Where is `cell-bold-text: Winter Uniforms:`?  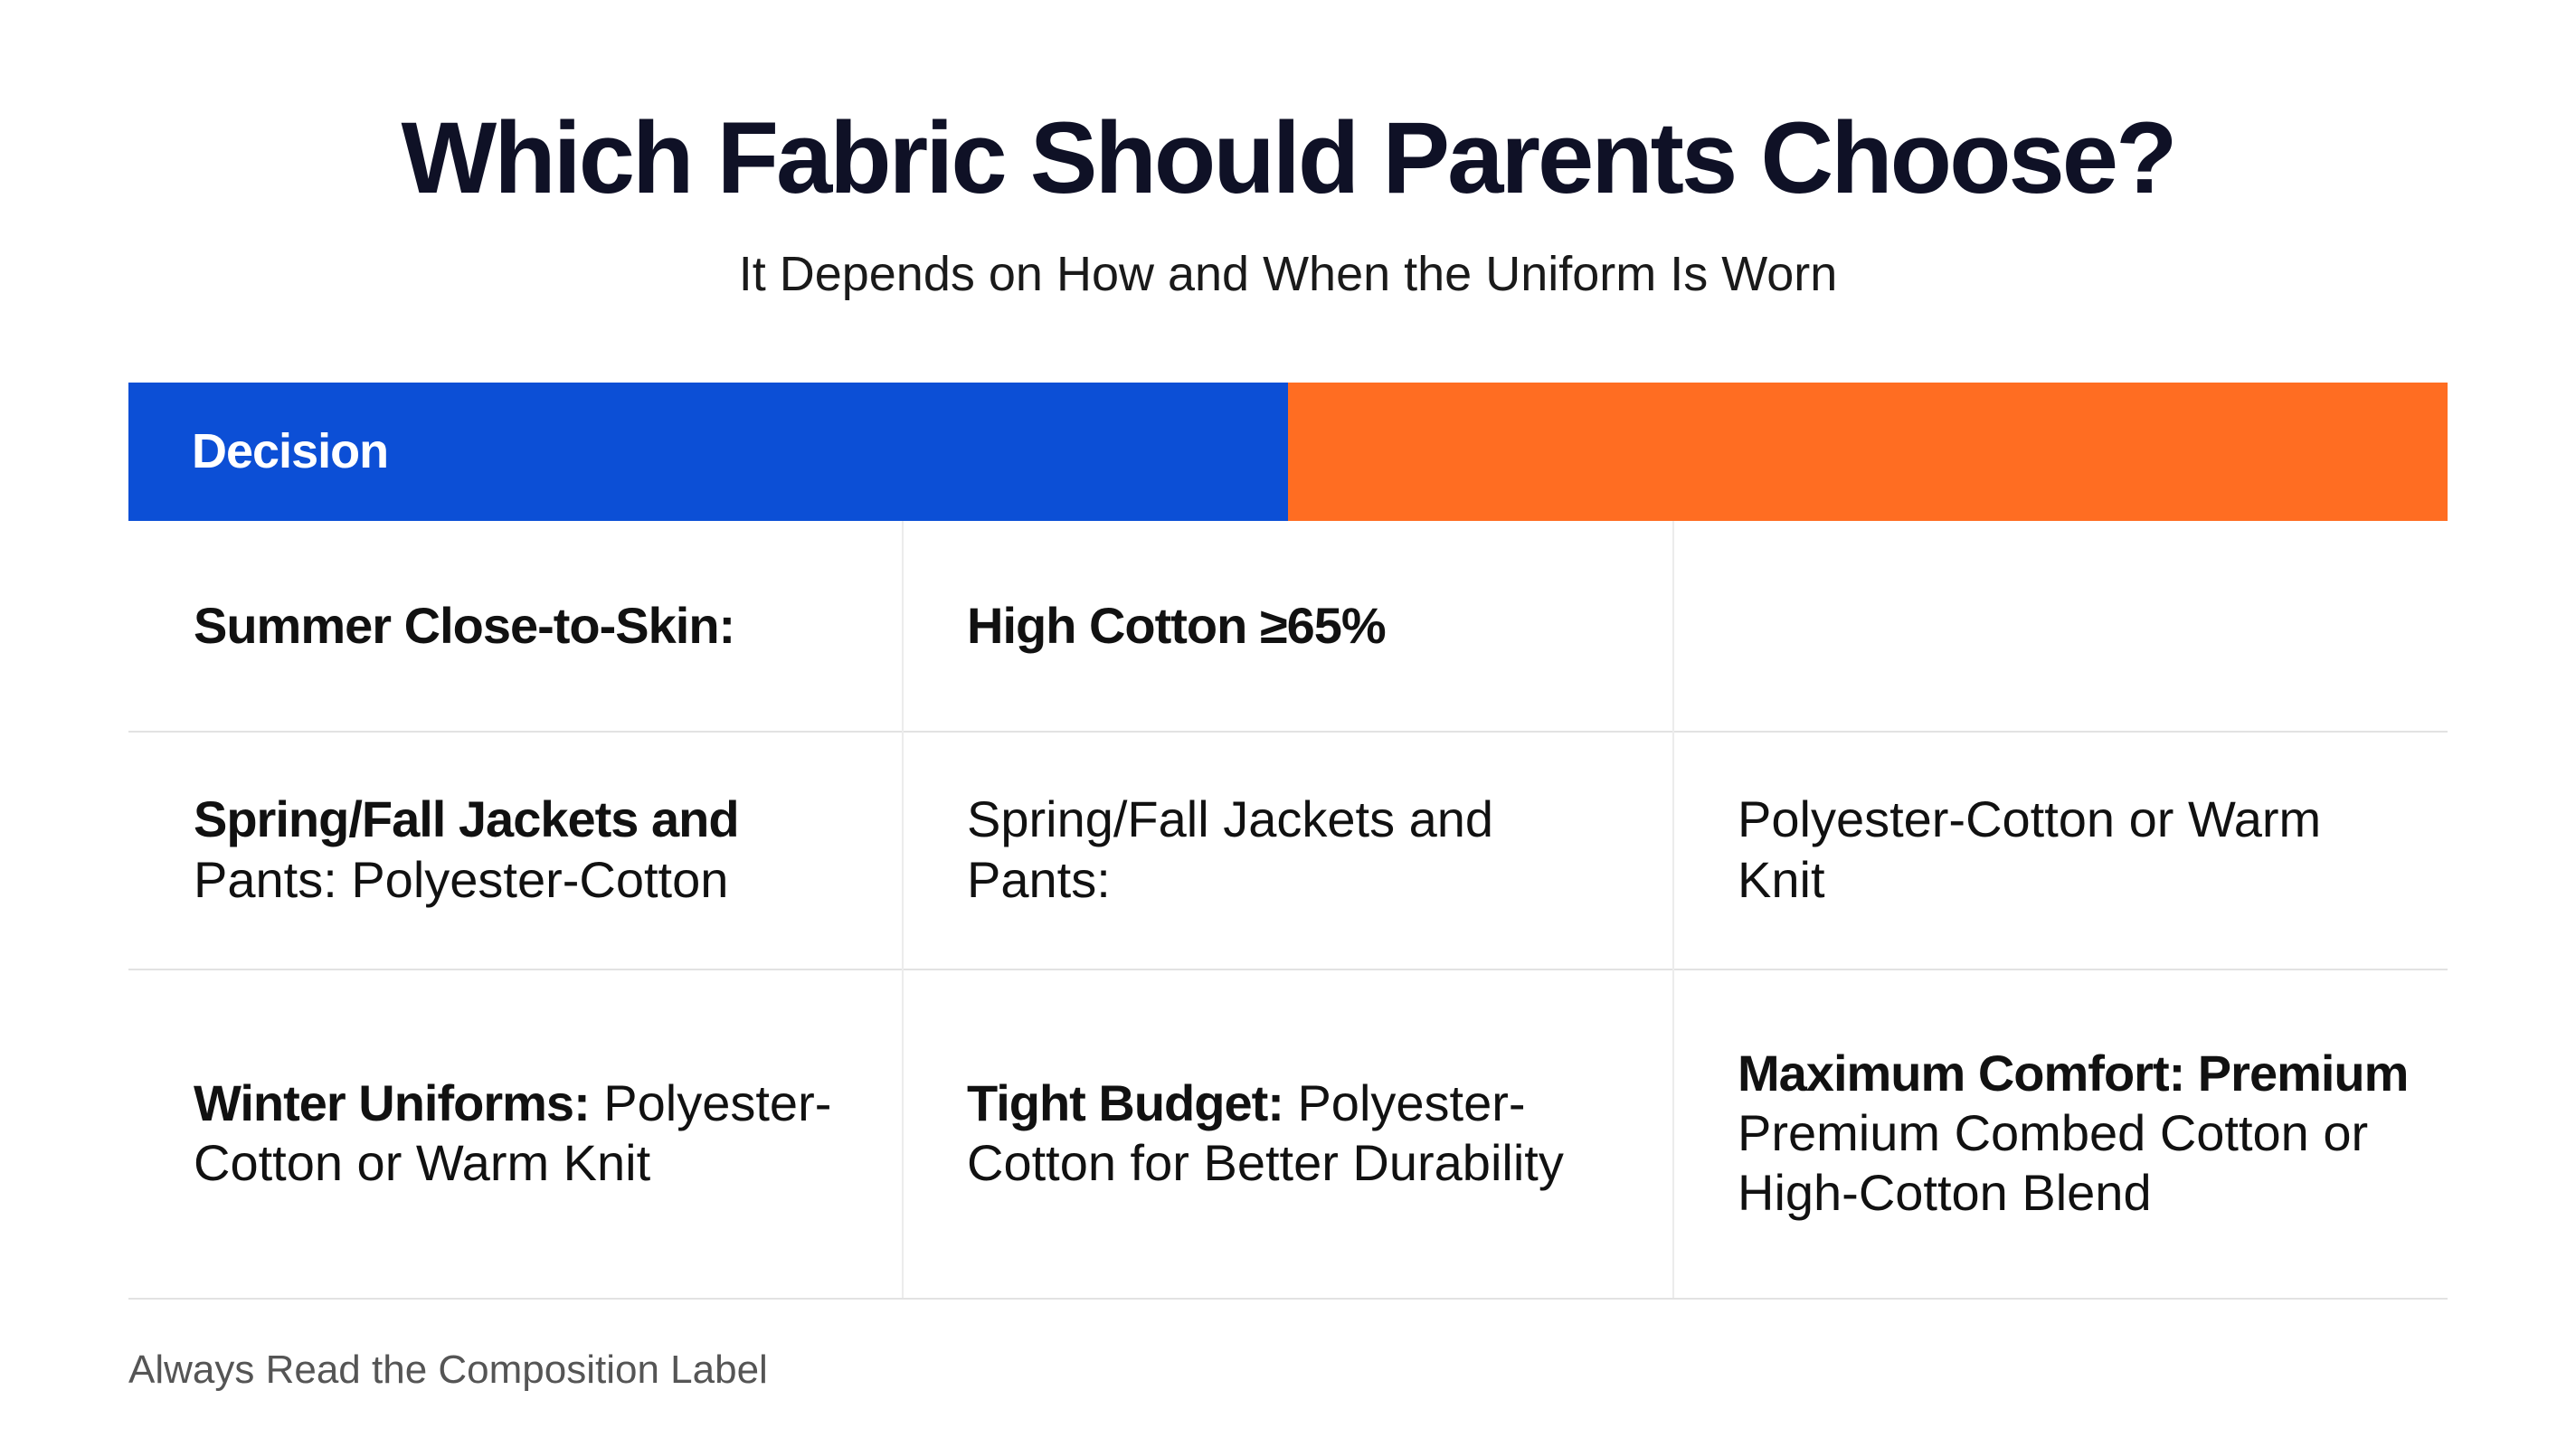
cell-bold-text: Winter Uniforms: is located at coordinates (392, 1102).